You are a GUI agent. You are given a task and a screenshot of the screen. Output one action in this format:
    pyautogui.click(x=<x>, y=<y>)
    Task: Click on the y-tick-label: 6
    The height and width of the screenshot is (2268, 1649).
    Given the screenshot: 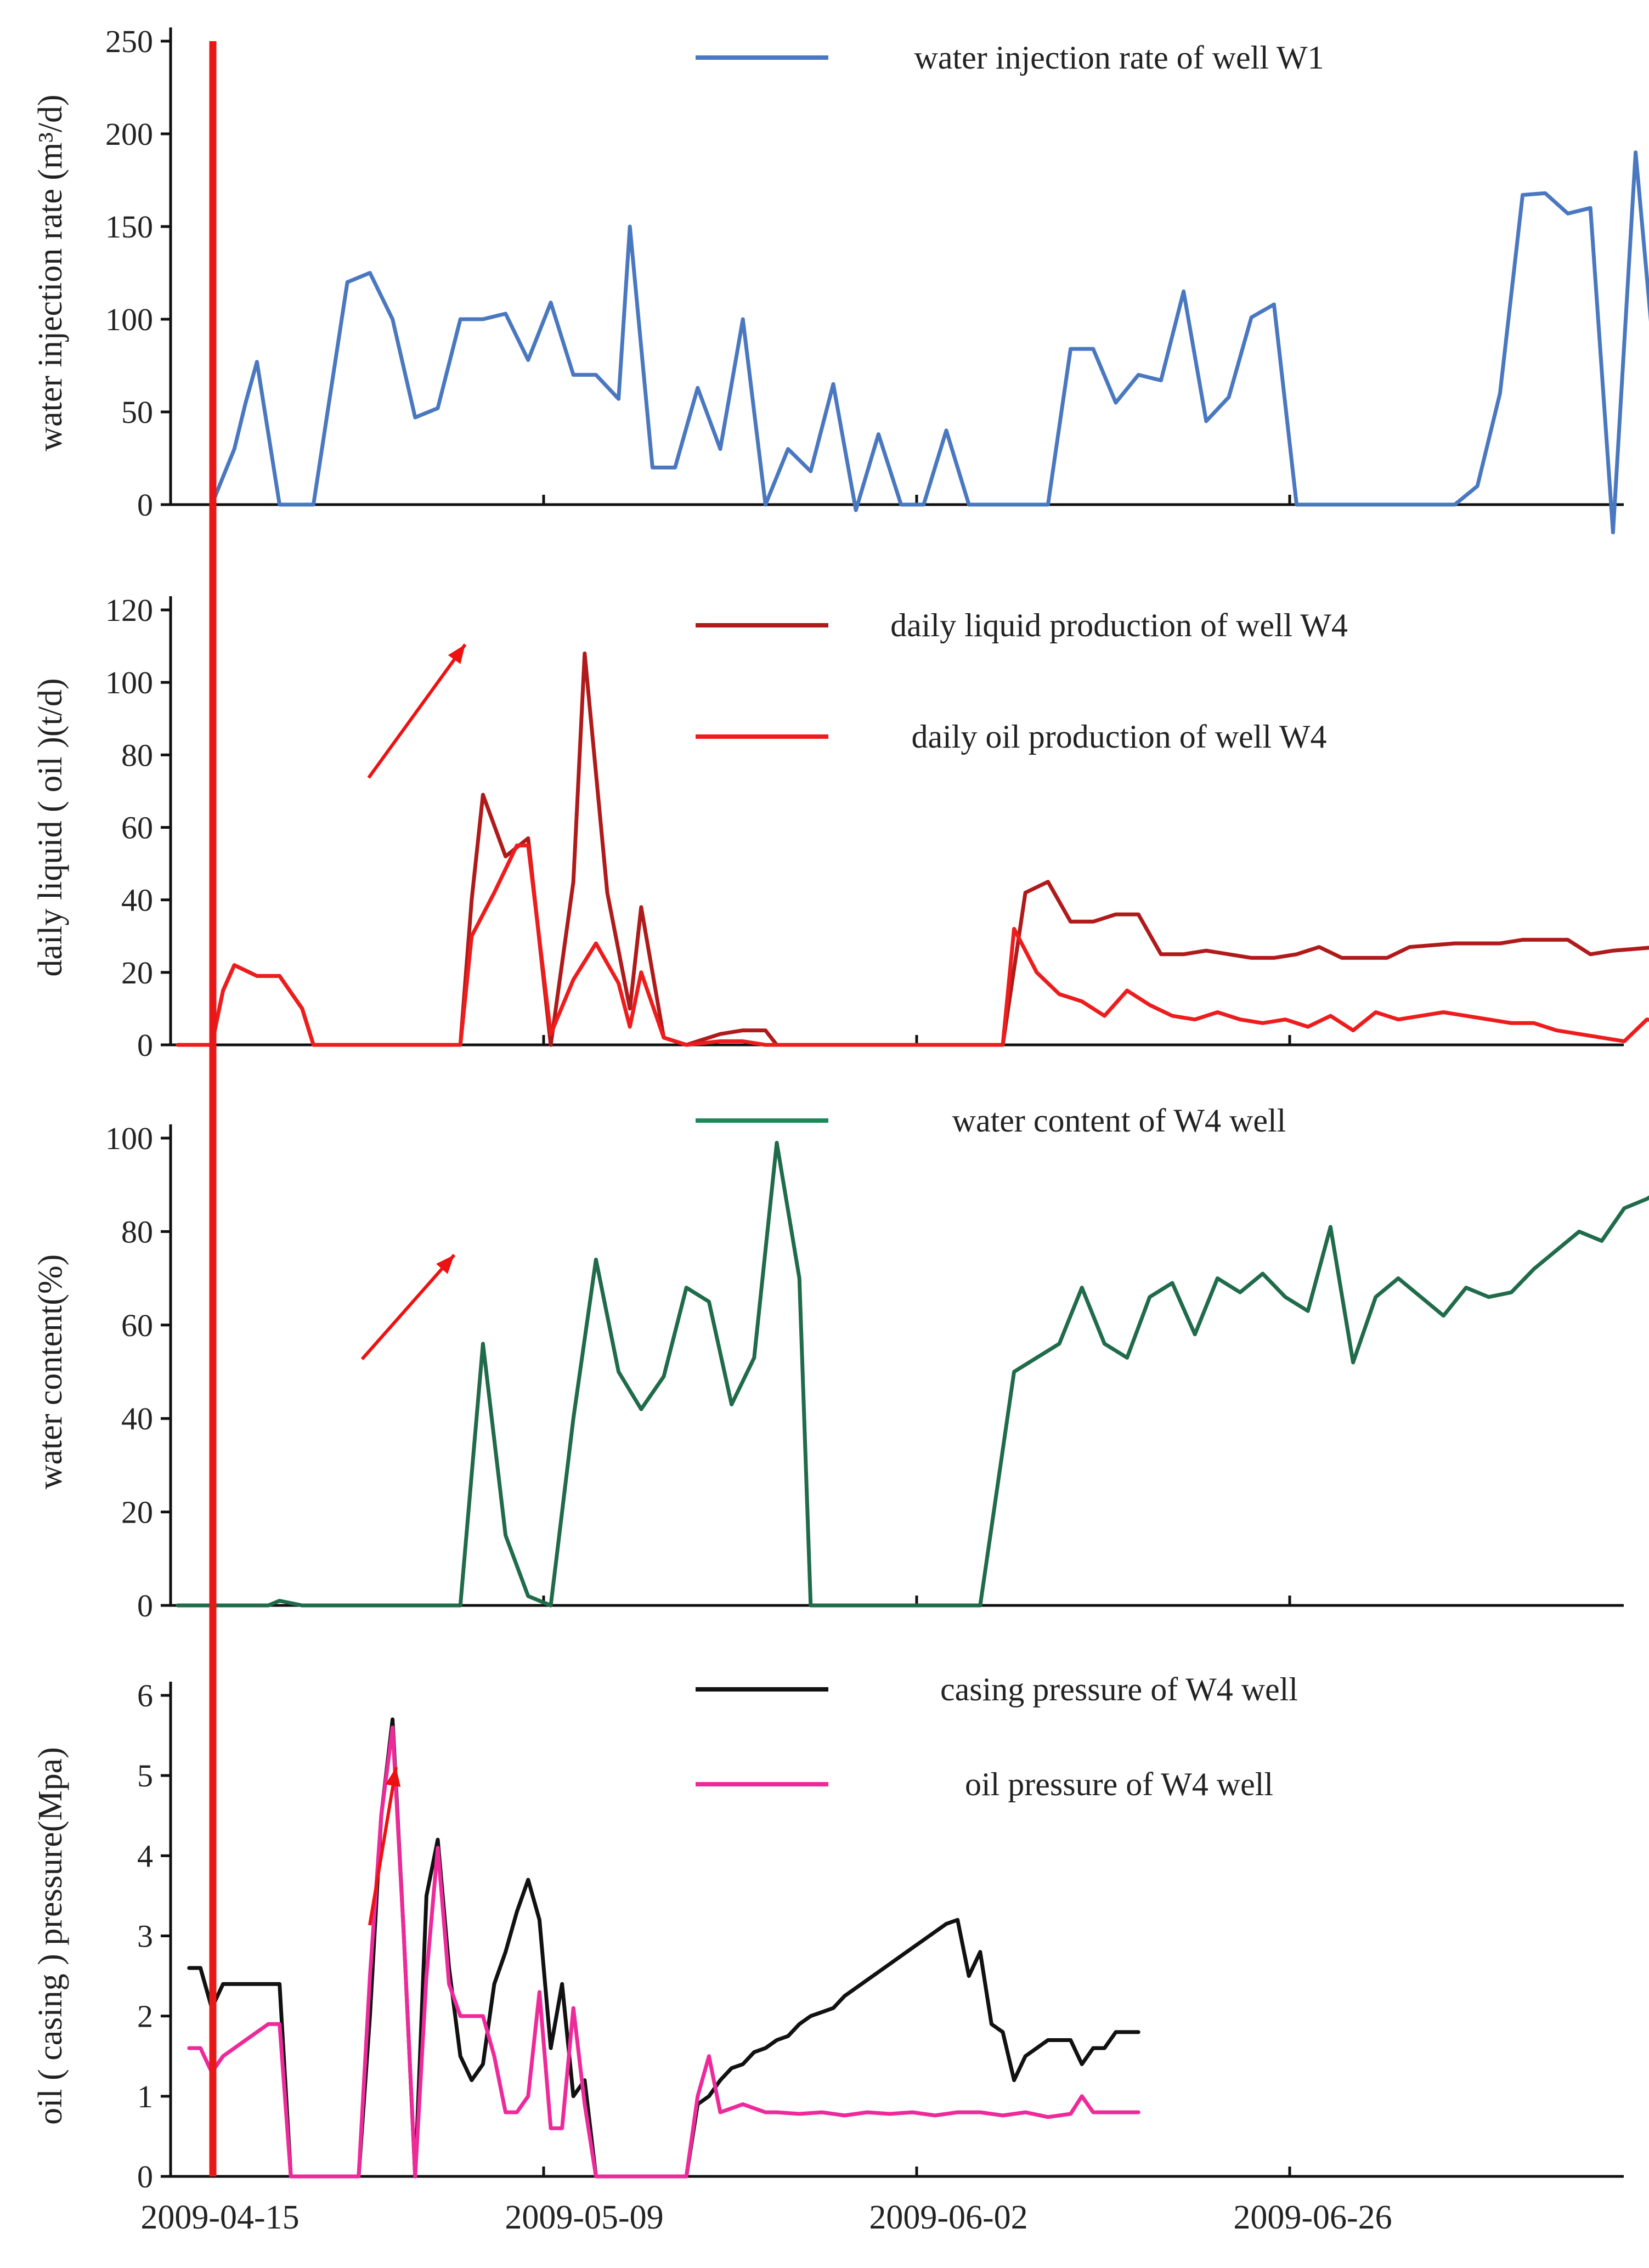 What is the action you would take?
    pyautogui.click(x=145, y=1695)
    